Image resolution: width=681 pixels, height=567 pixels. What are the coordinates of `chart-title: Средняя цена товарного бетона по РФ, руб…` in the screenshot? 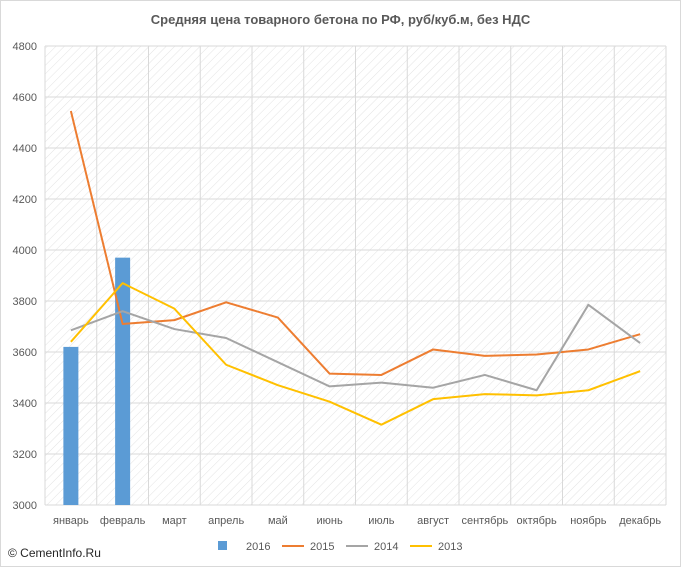 It's located at (340, 19).